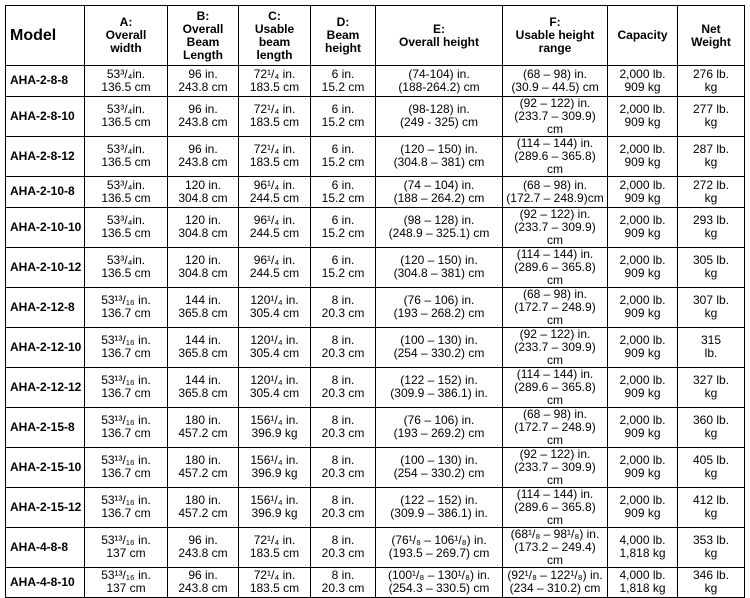  Describe the element at coordinates (439, 116) in the screenshot. I see `table-cell: (98-128) in. (249 - 325) cm` at that location.